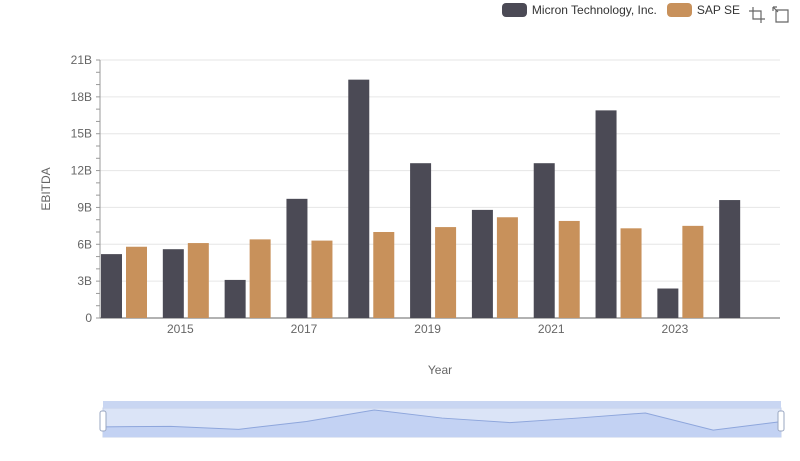  What do you see at coordinates (781, 421) in the screenshot?
I see `slider-handle-right` at bounding box center [781, 421].